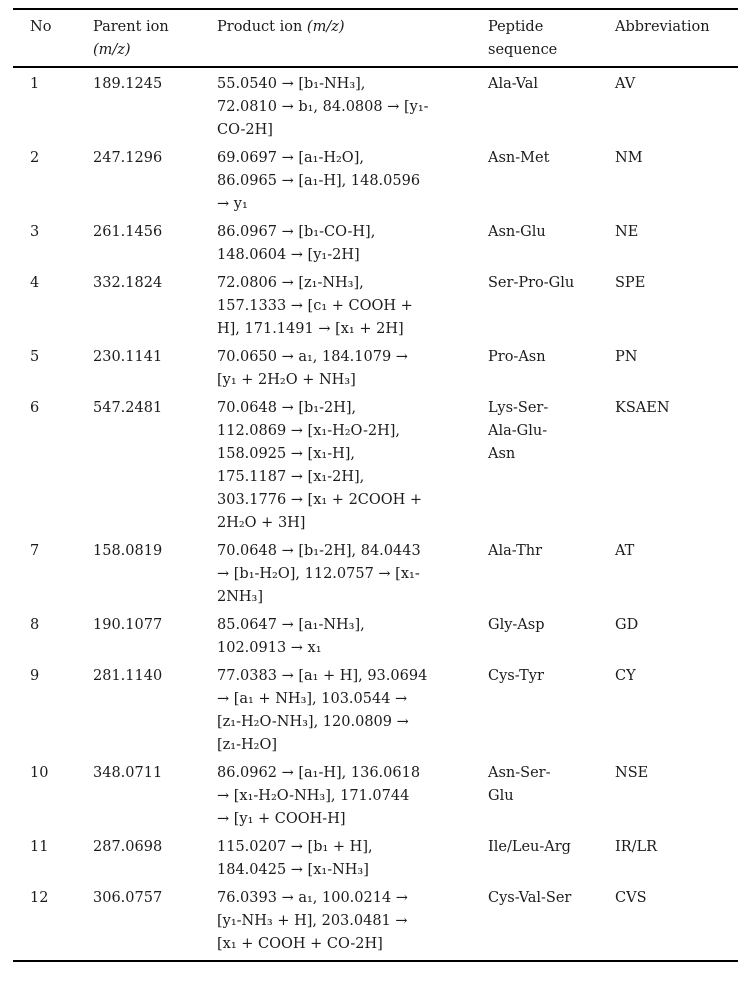  What do you see at coordinates (295, 858) in the screenshot?
I see `cell-product-ion: 115.0207 → [b₁ + H], 184.0425 → [x₁-NH₃]` at bounding box center [295, 858].